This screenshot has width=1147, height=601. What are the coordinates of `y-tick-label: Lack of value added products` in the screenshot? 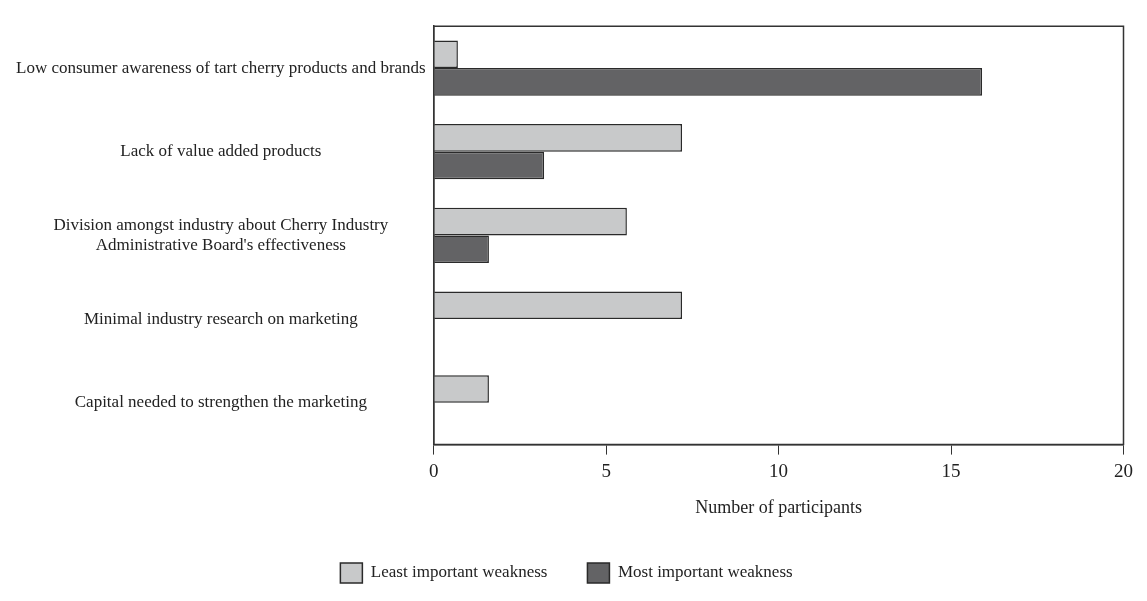 It's located at (221, 151).